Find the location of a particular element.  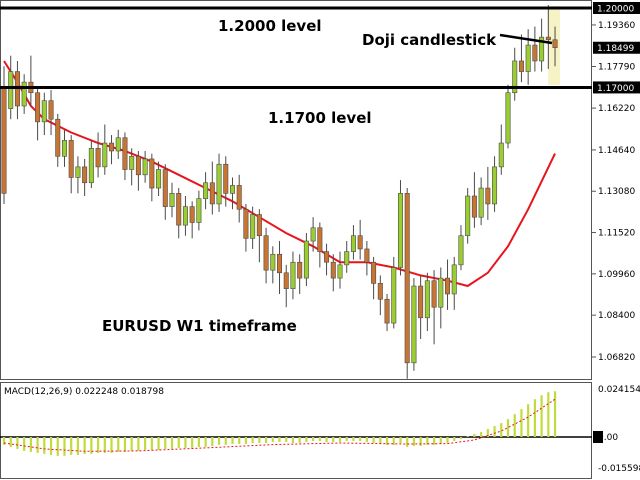

macd-label: MACD(12,26,9) 0.022248 0.018798 is located at coordinates (84, 392).